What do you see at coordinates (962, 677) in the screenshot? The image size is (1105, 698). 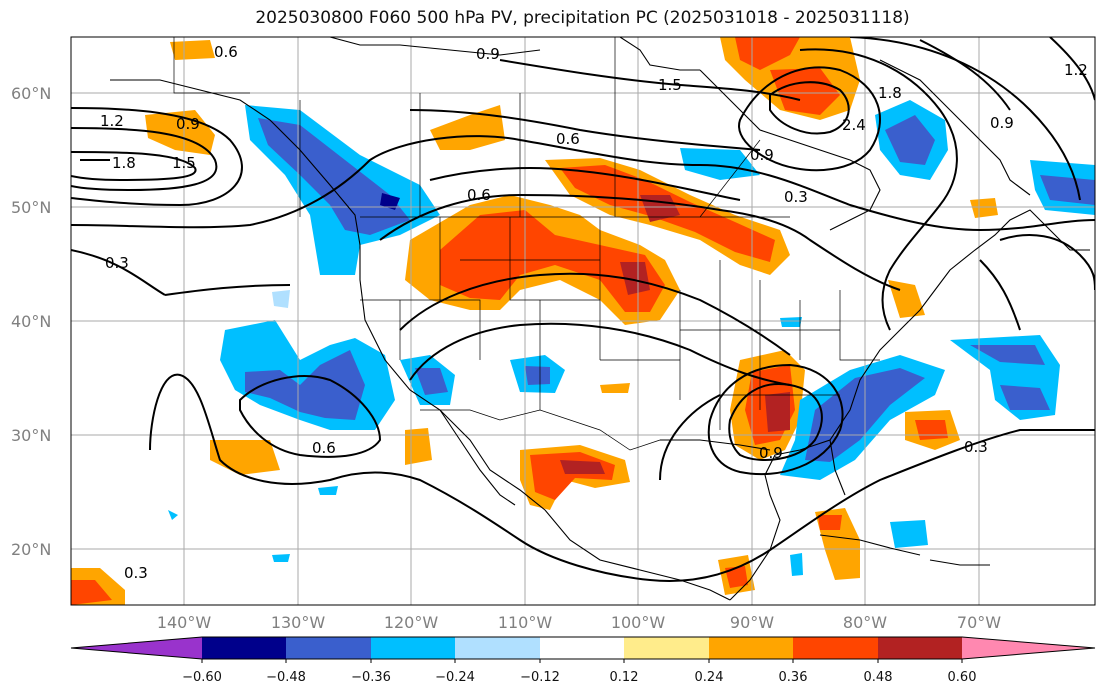 I see `colorbar-tick-label: 0.60` at bounding box center [962, 677].